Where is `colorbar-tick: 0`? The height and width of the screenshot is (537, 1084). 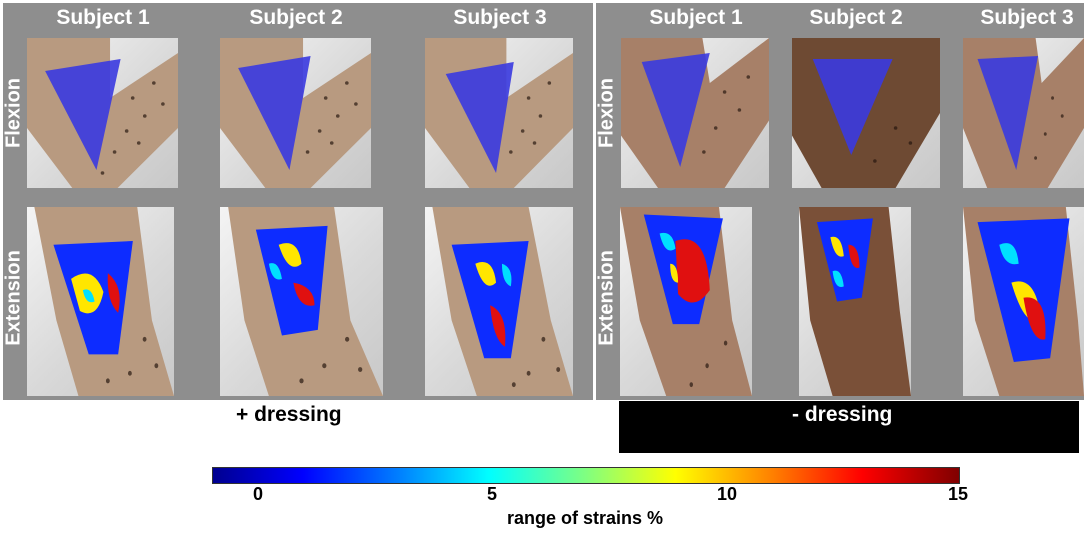
colorbar-tick: 0 is located at coordinates (258, 494).